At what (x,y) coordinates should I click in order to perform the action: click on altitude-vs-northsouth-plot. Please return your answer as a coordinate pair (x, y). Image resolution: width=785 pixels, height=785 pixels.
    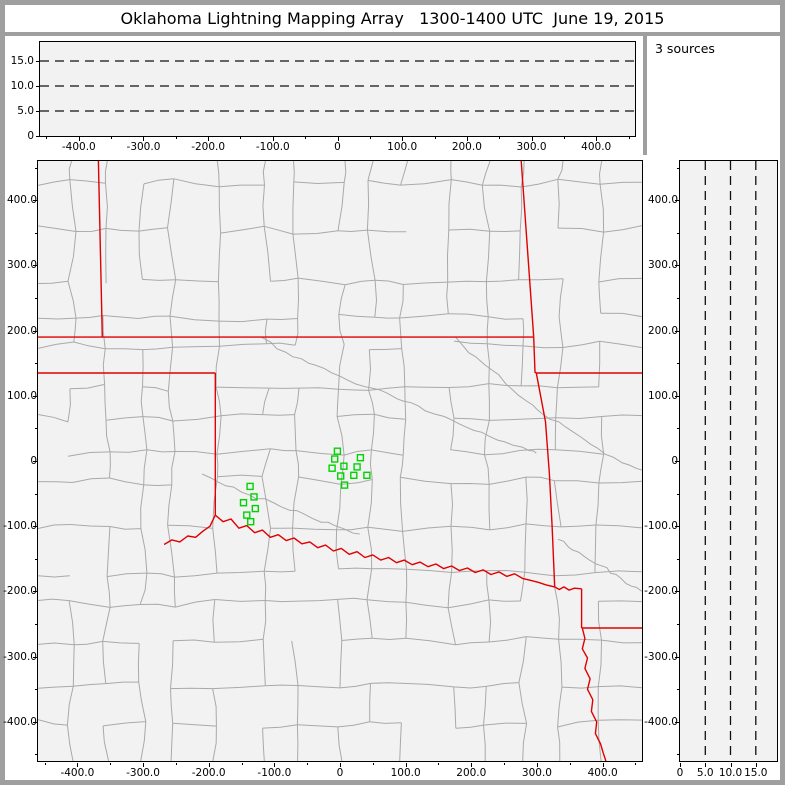
    Looking at the image, I should click on (728, 461).